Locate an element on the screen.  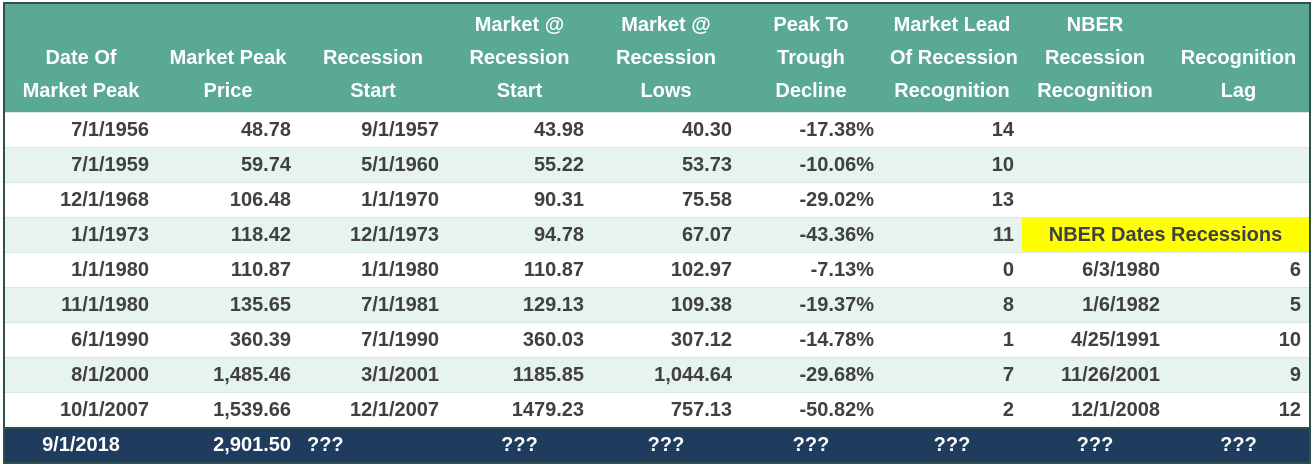
cell: 7/1/1990 is located at coordinates (373, 340).